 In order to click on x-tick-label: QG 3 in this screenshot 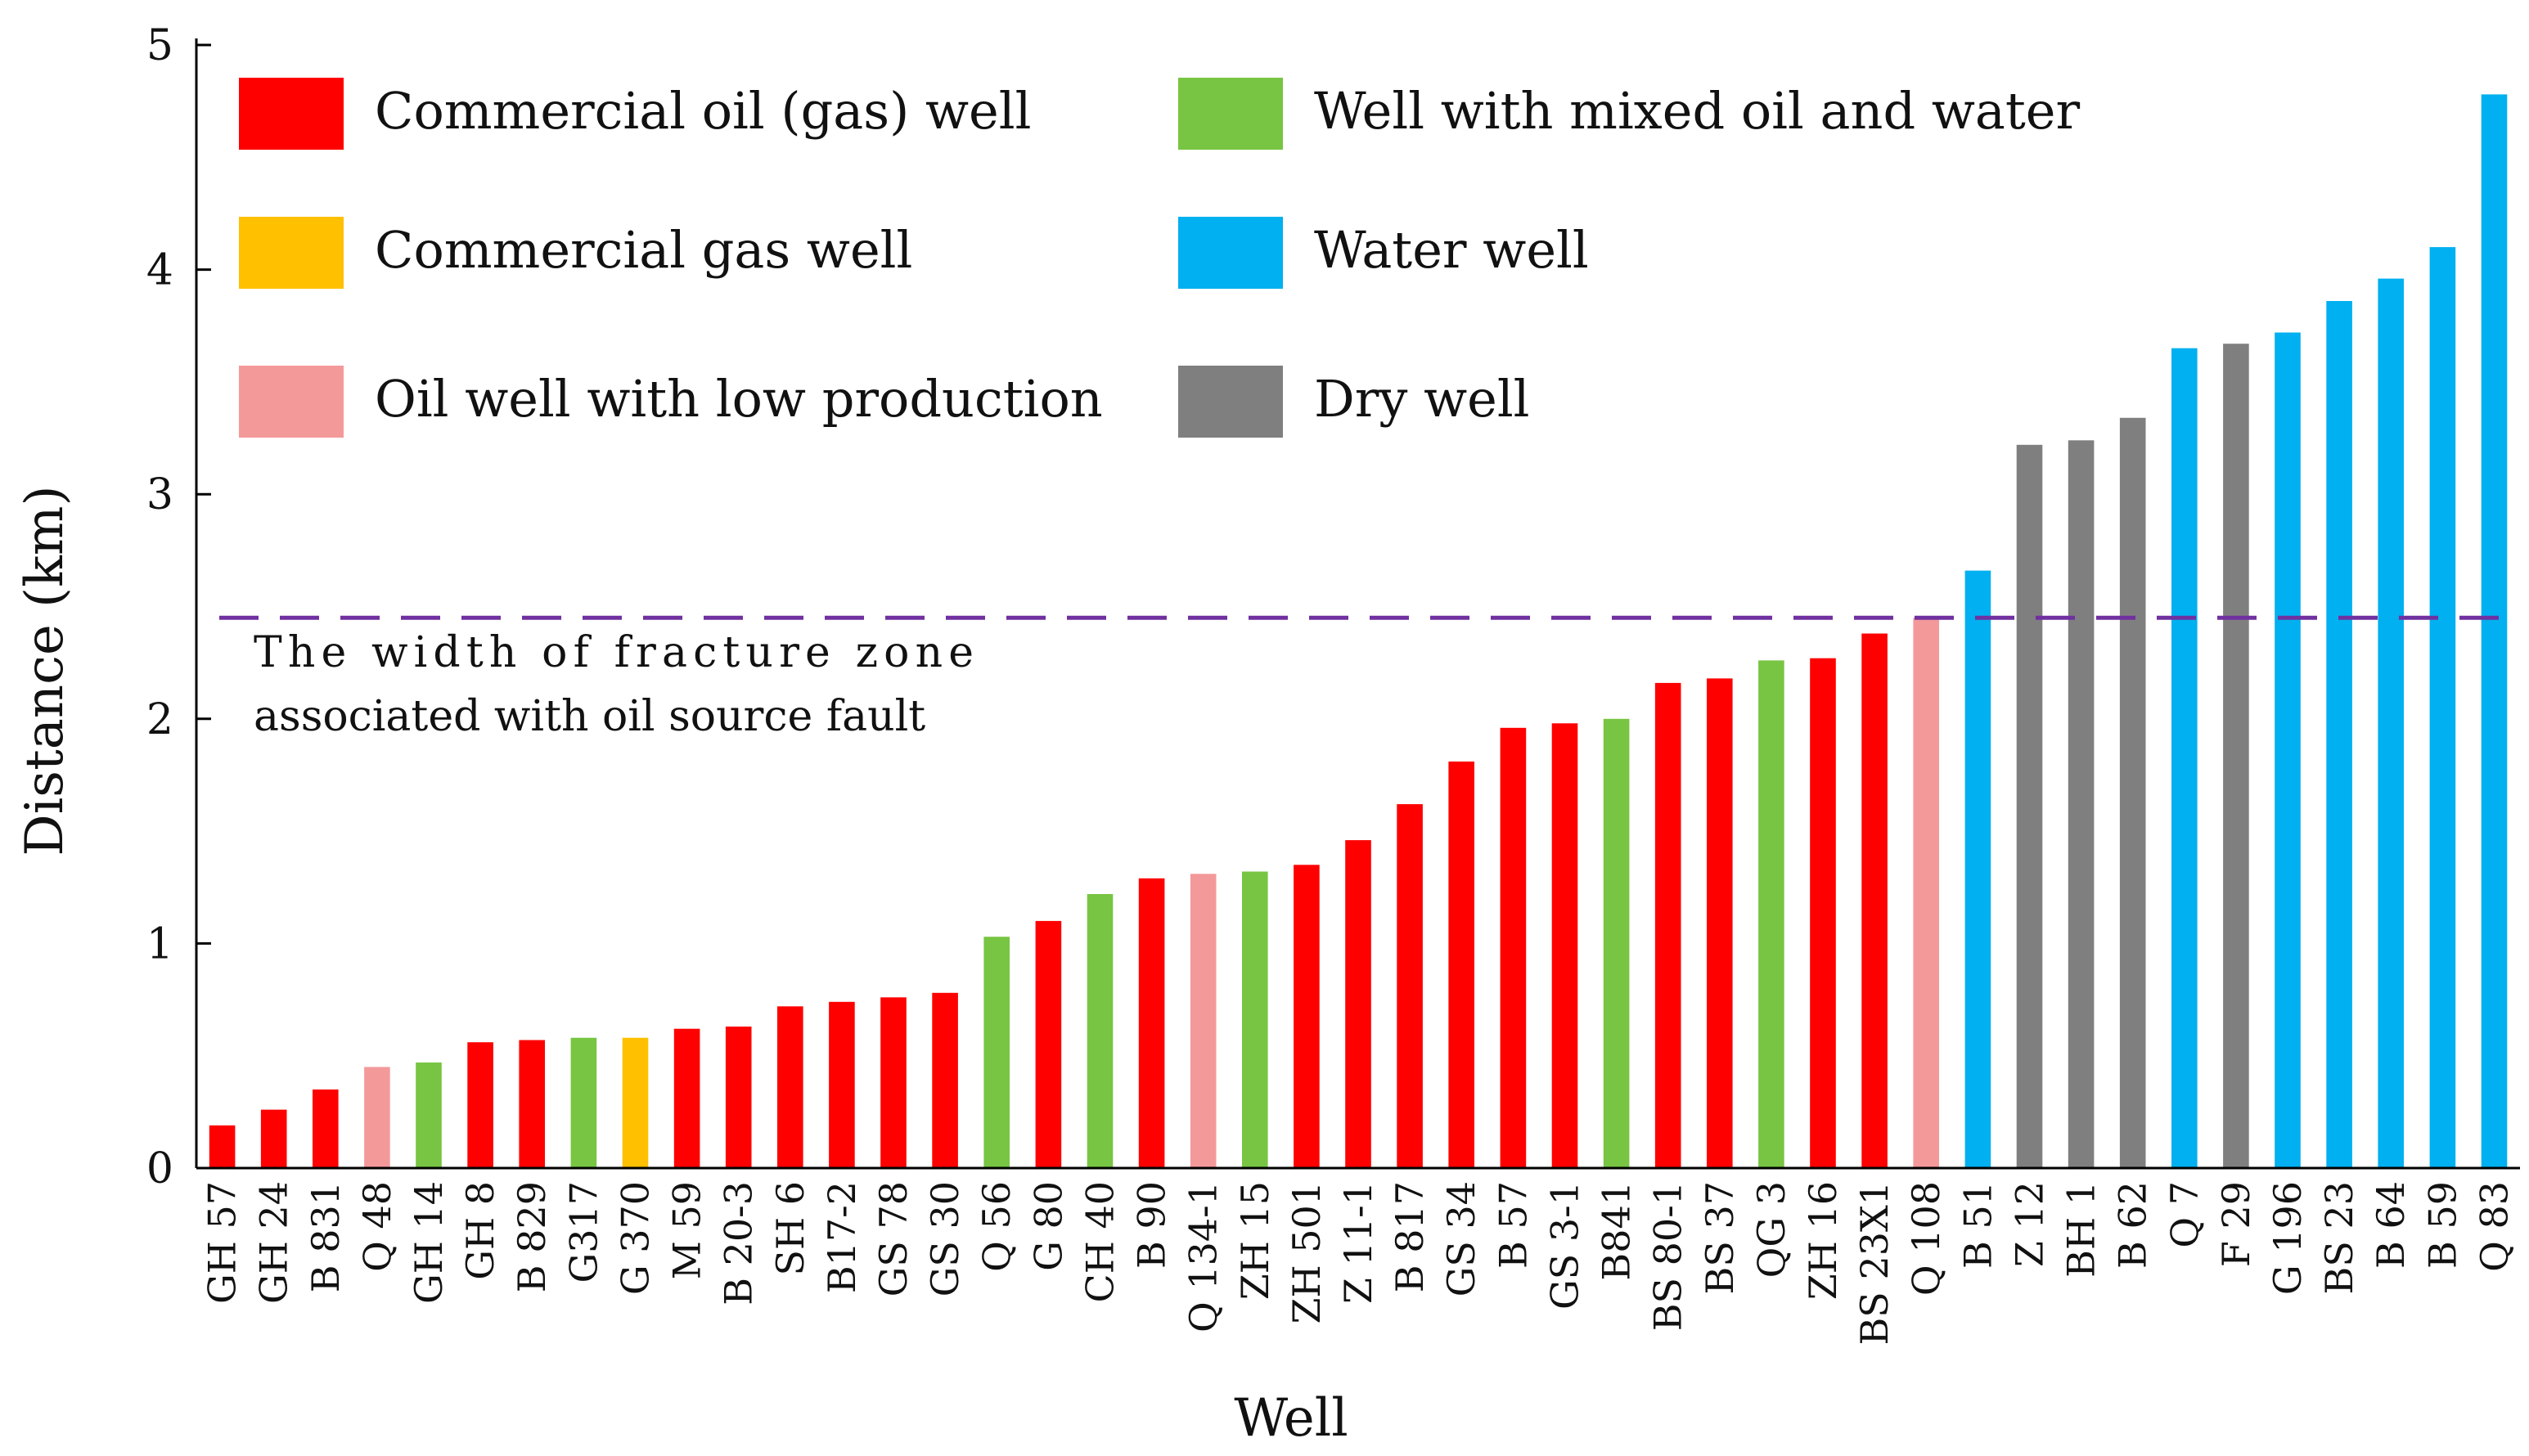, I will do `click(1771, 1230)`.